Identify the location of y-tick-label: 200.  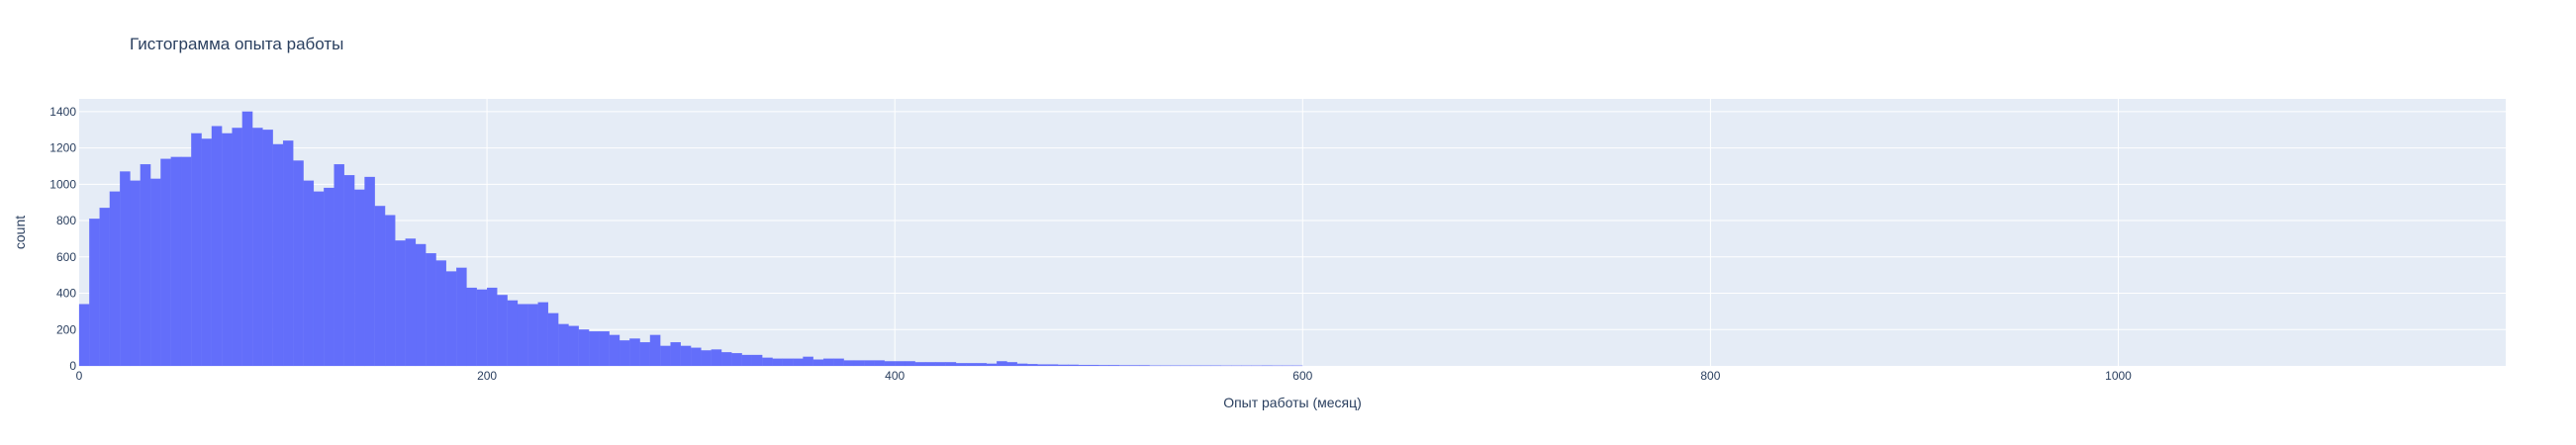
(66, 329).